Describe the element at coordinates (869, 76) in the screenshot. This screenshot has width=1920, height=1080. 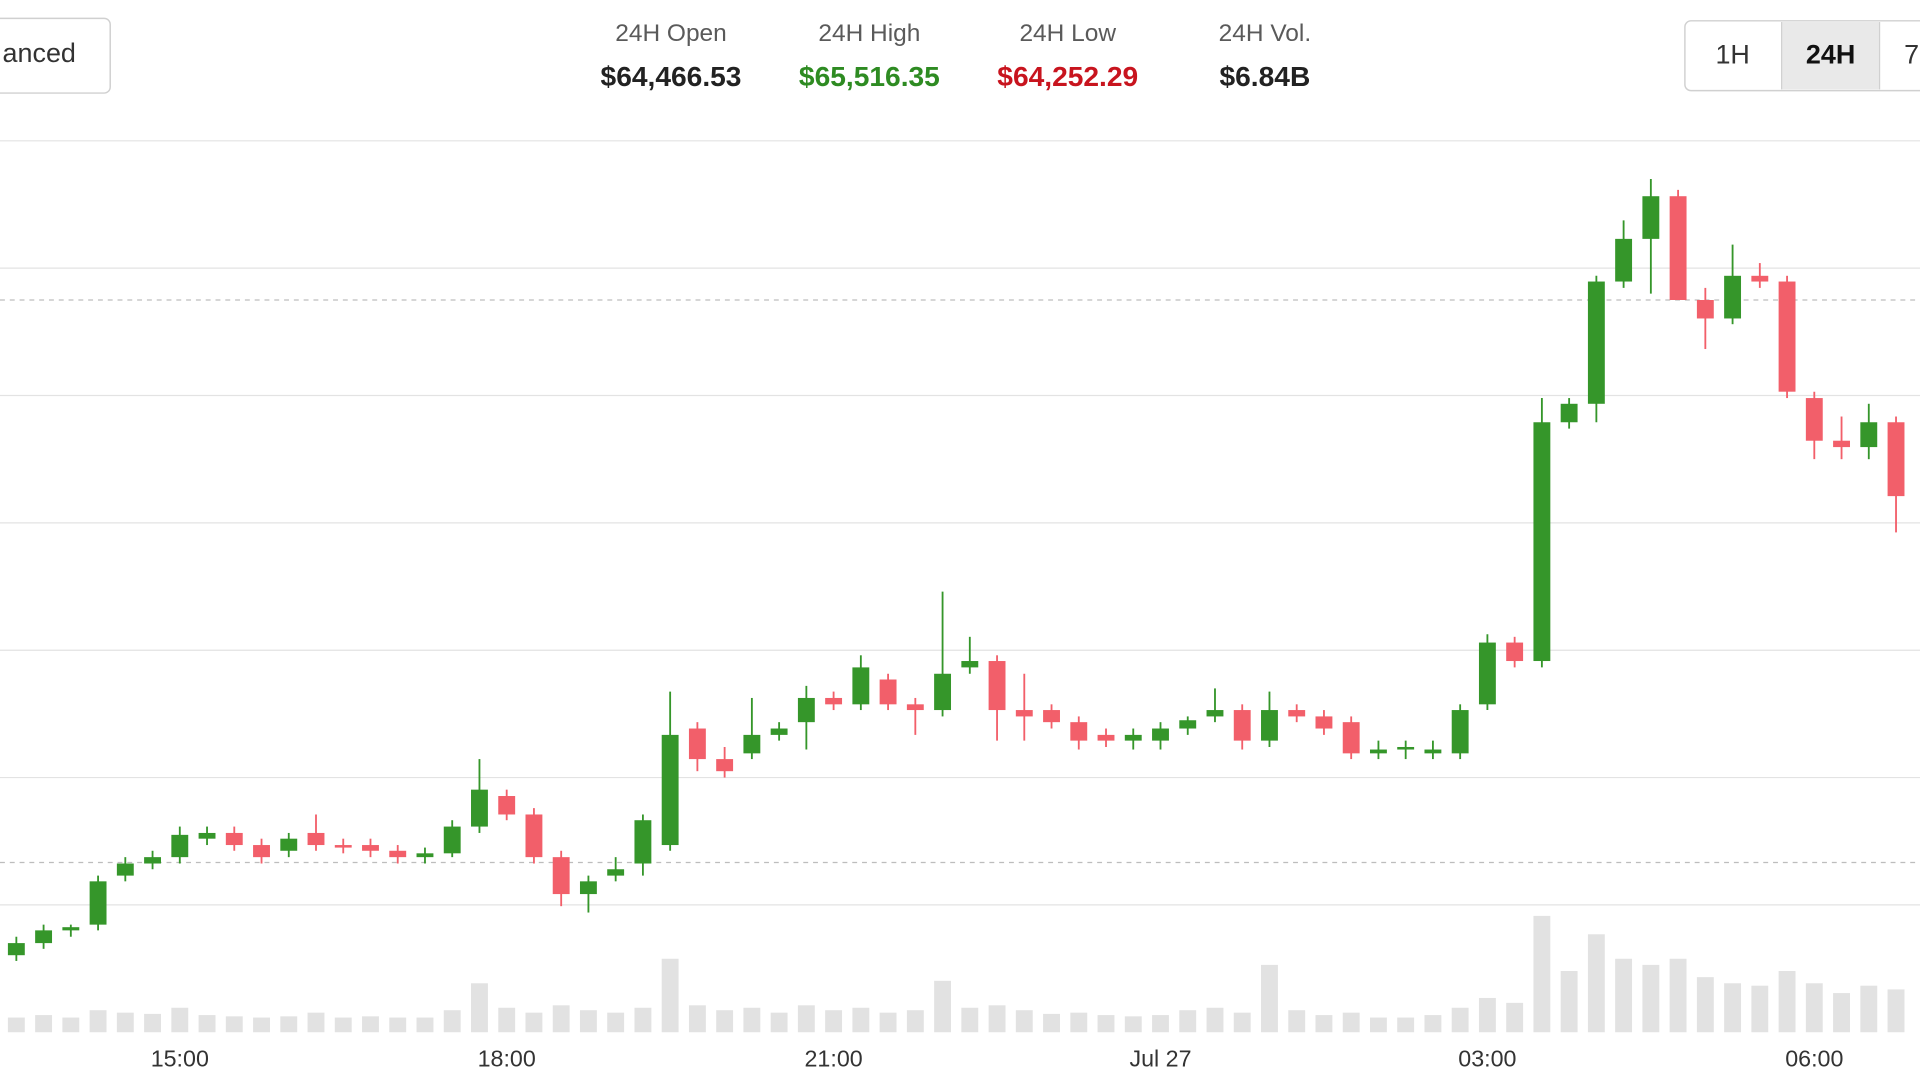
I see `stat-value: $65,516.35` at that location.